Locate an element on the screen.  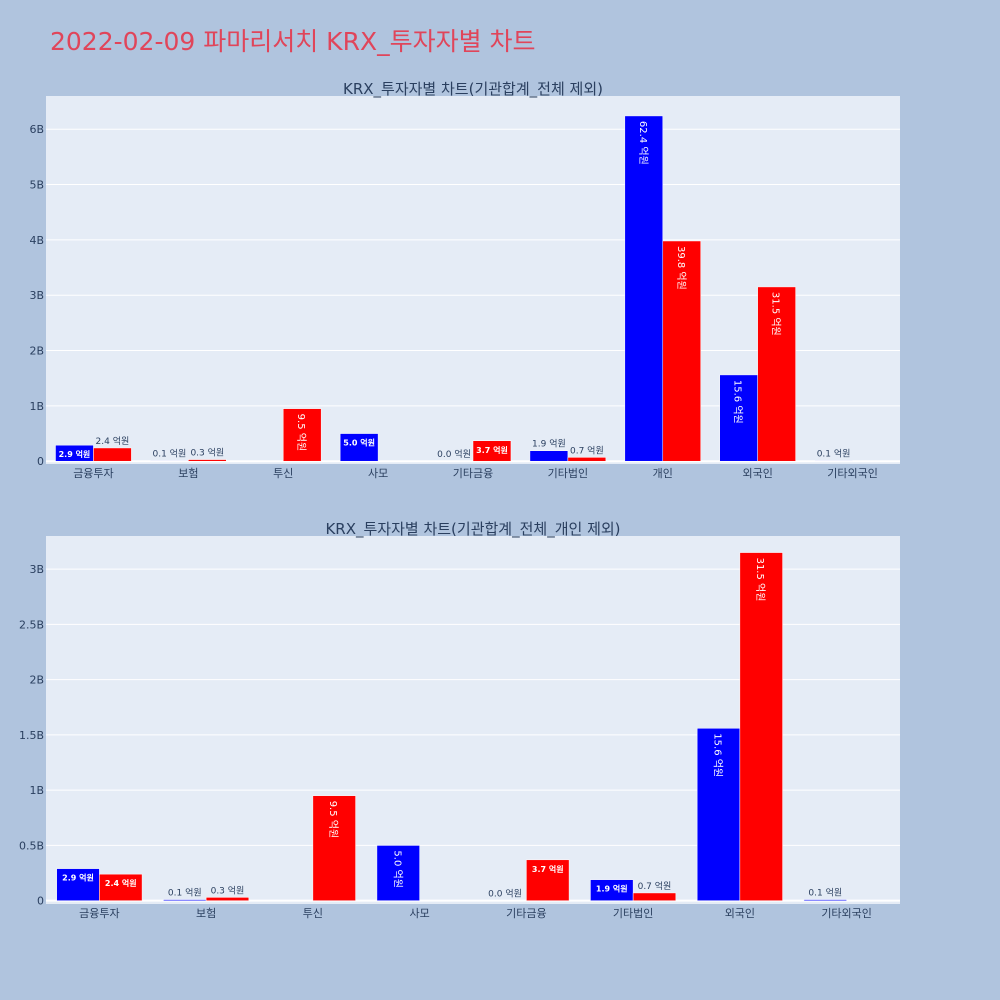
x-tick-label: 개인 is located at coordinates (663, 473).